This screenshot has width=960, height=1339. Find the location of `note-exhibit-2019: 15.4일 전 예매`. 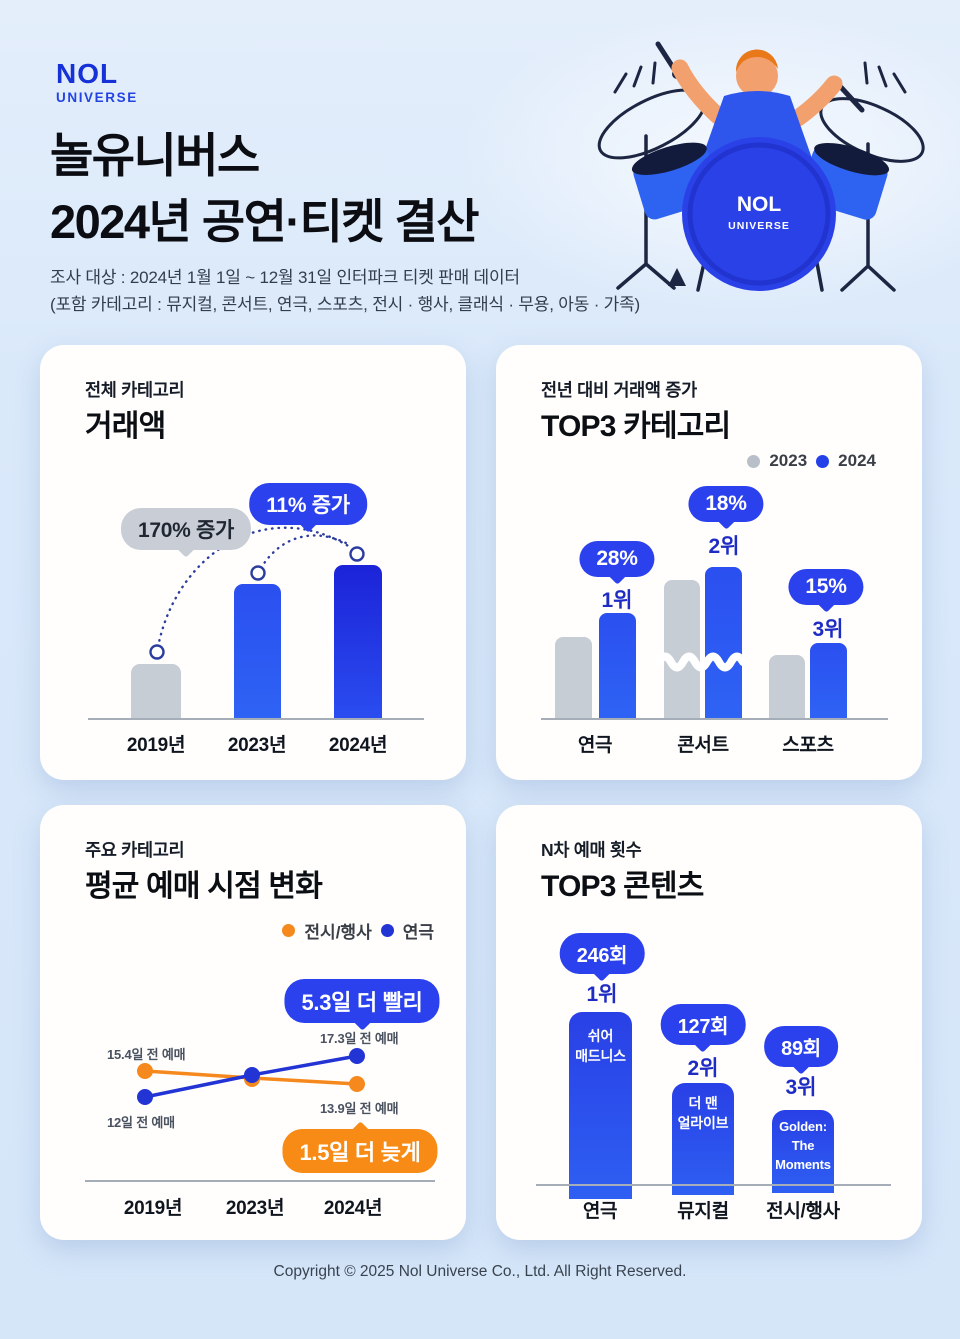

note-exhibit-2019: 15.4일 전 예매 is located at coordinates (146, 1054).